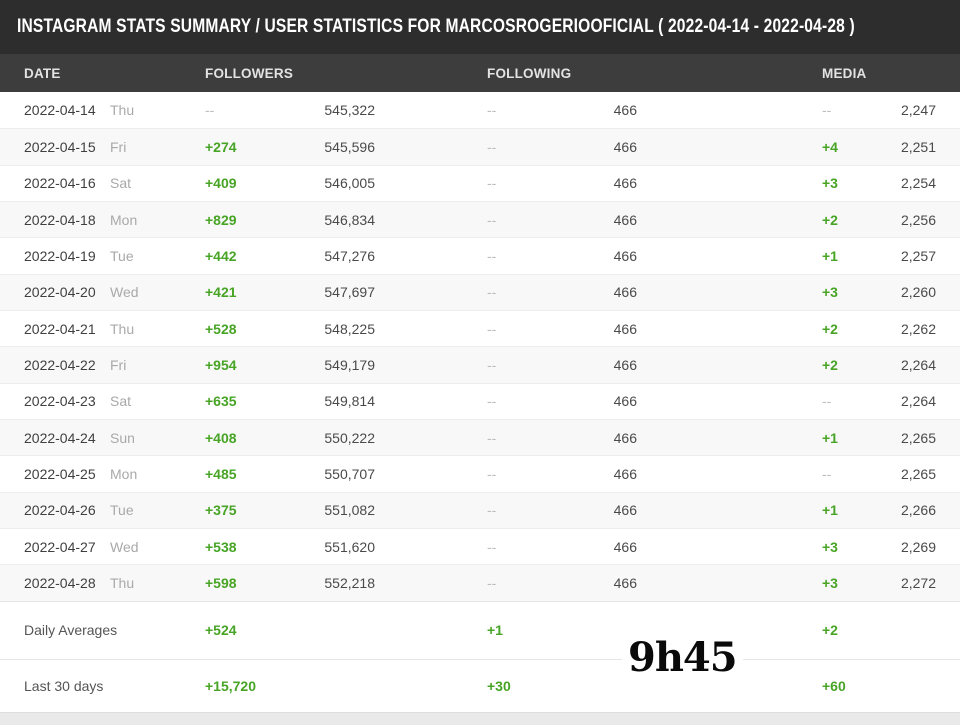 The image size is (960, 725). I want to click on media-total-cell: 2,264, so click(918, 401).